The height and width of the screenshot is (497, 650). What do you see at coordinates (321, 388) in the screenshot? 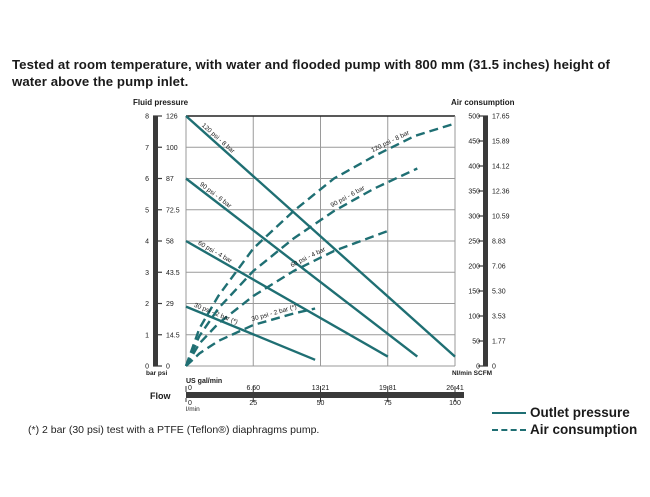
I see `x-axis-usgal-tick-label: 13.21` at bounding box center [321, 388].